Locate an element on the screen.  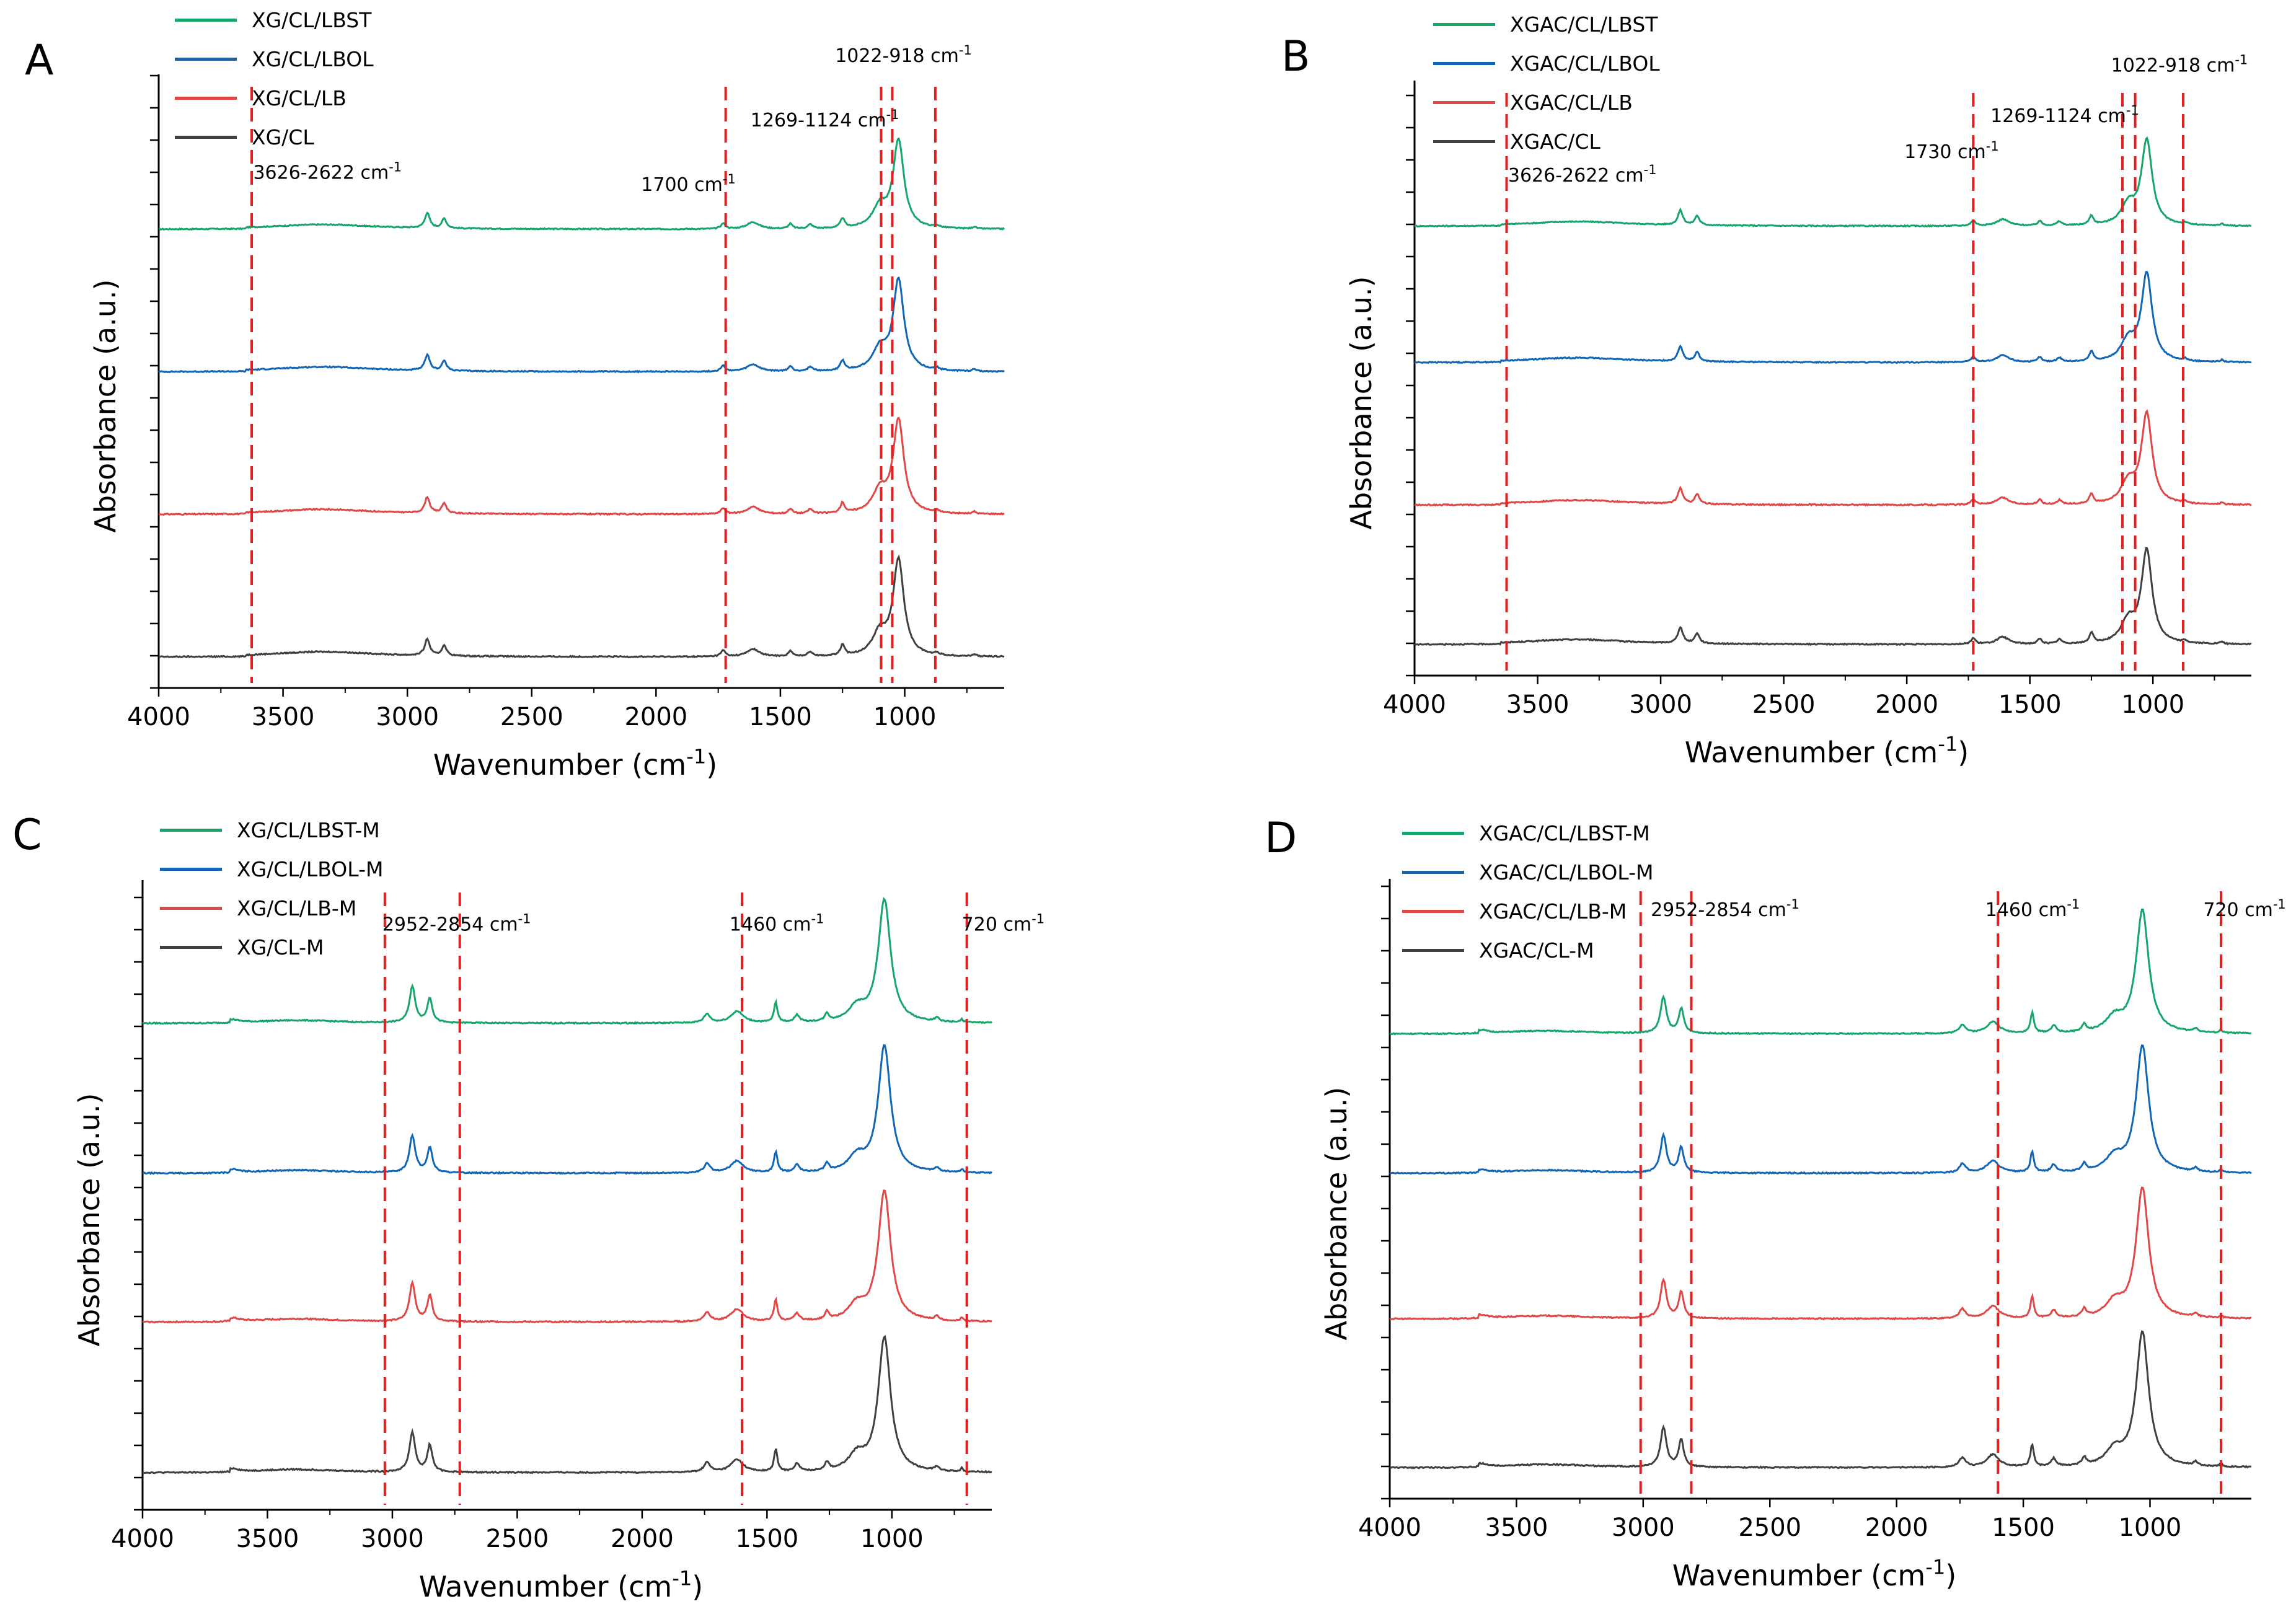
legend-b-label: XGAC/CL/LBOL is located at coordinates (1585, 63).